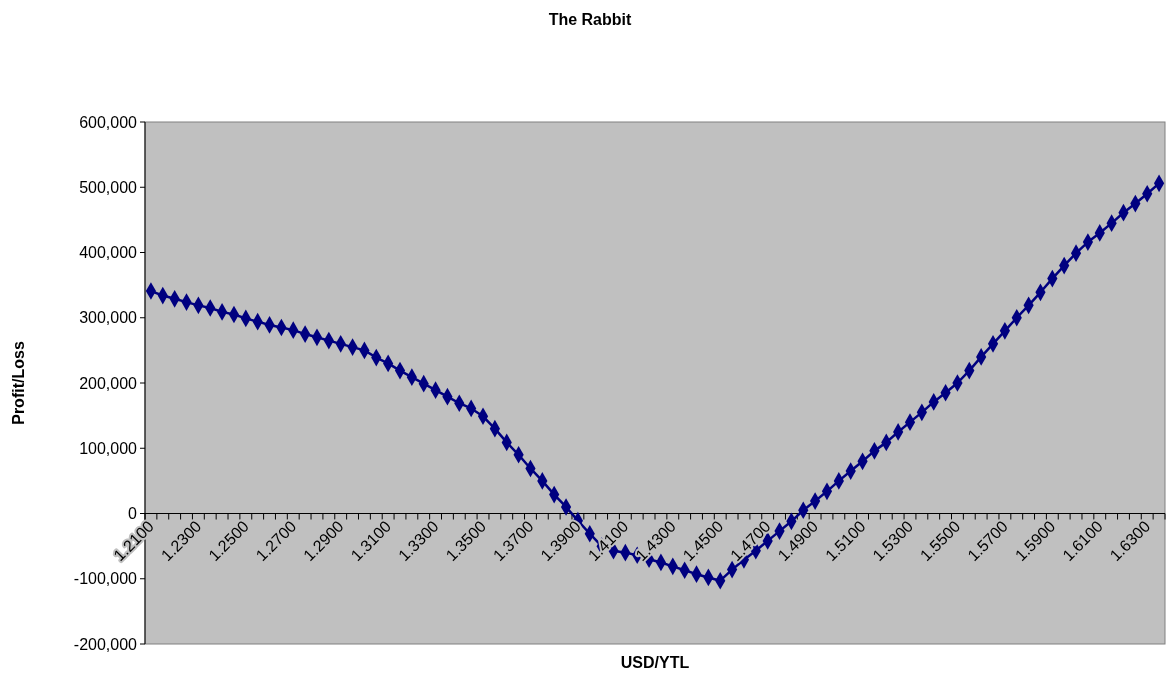 This screenshot has height=675, width=1170. What do you see at coordinates (105, 644) in the screenshot?
I see `y-tick-label: -200,000` at bounding box center [105, 644].